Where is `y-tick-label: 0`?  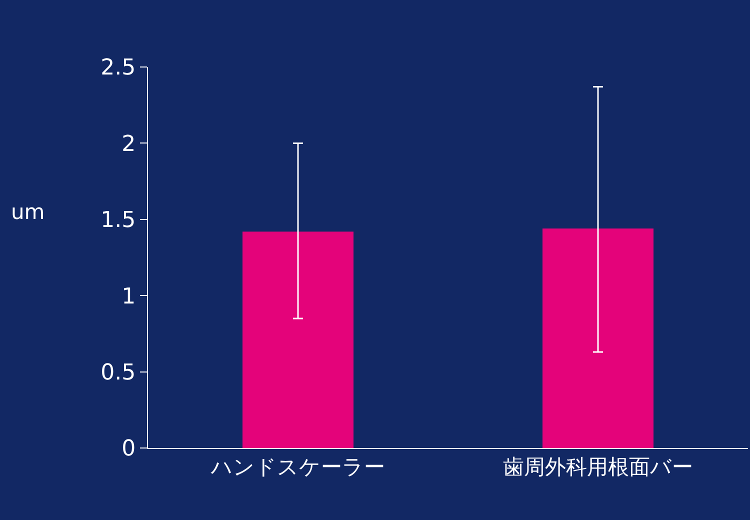 y-tick-label: 0 is located at coordinates (129, 449).